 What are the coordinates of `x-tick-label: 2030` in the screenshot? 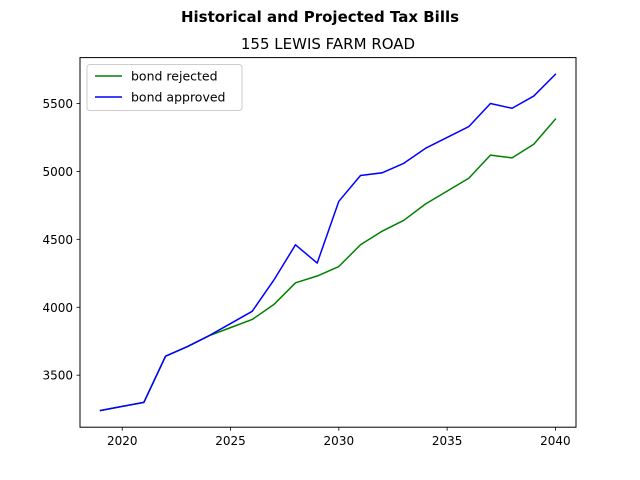 It's located at (339, 441).